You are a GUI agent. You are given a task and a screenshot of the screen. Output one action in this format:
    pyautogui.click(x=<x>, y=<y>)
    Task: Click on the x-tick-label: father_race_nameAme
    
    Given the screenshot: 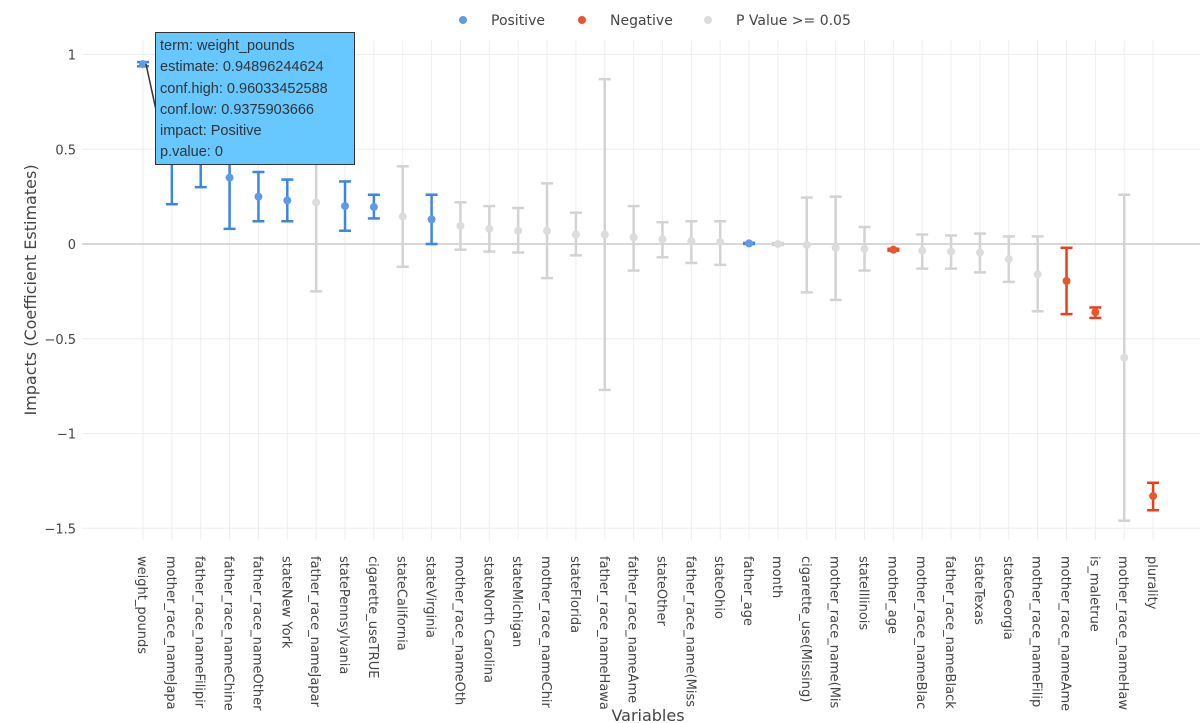 What is the action you would take?
    pyautogui.click(x=632, y=629)
    